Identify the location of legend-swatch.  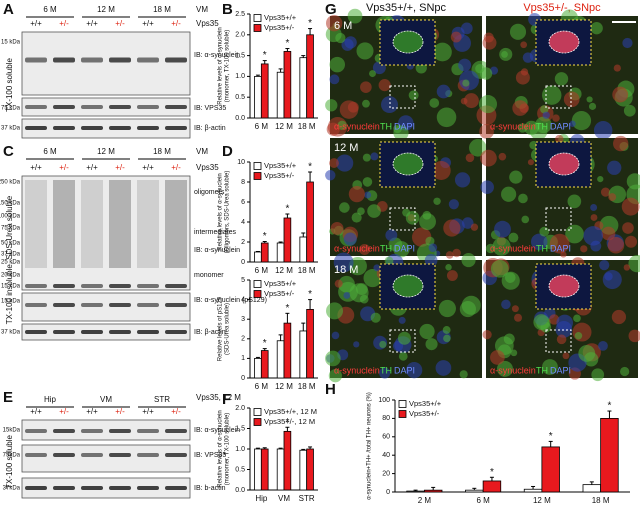
(257, 166).